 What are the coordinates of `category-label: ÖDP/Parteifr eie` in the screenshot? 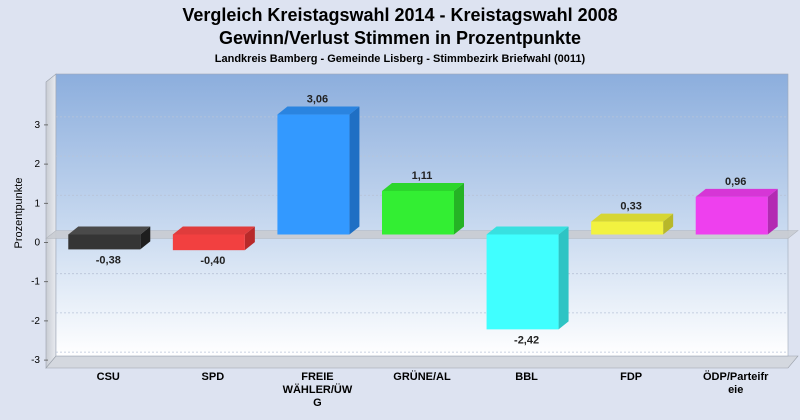 It's located at (736, 383).